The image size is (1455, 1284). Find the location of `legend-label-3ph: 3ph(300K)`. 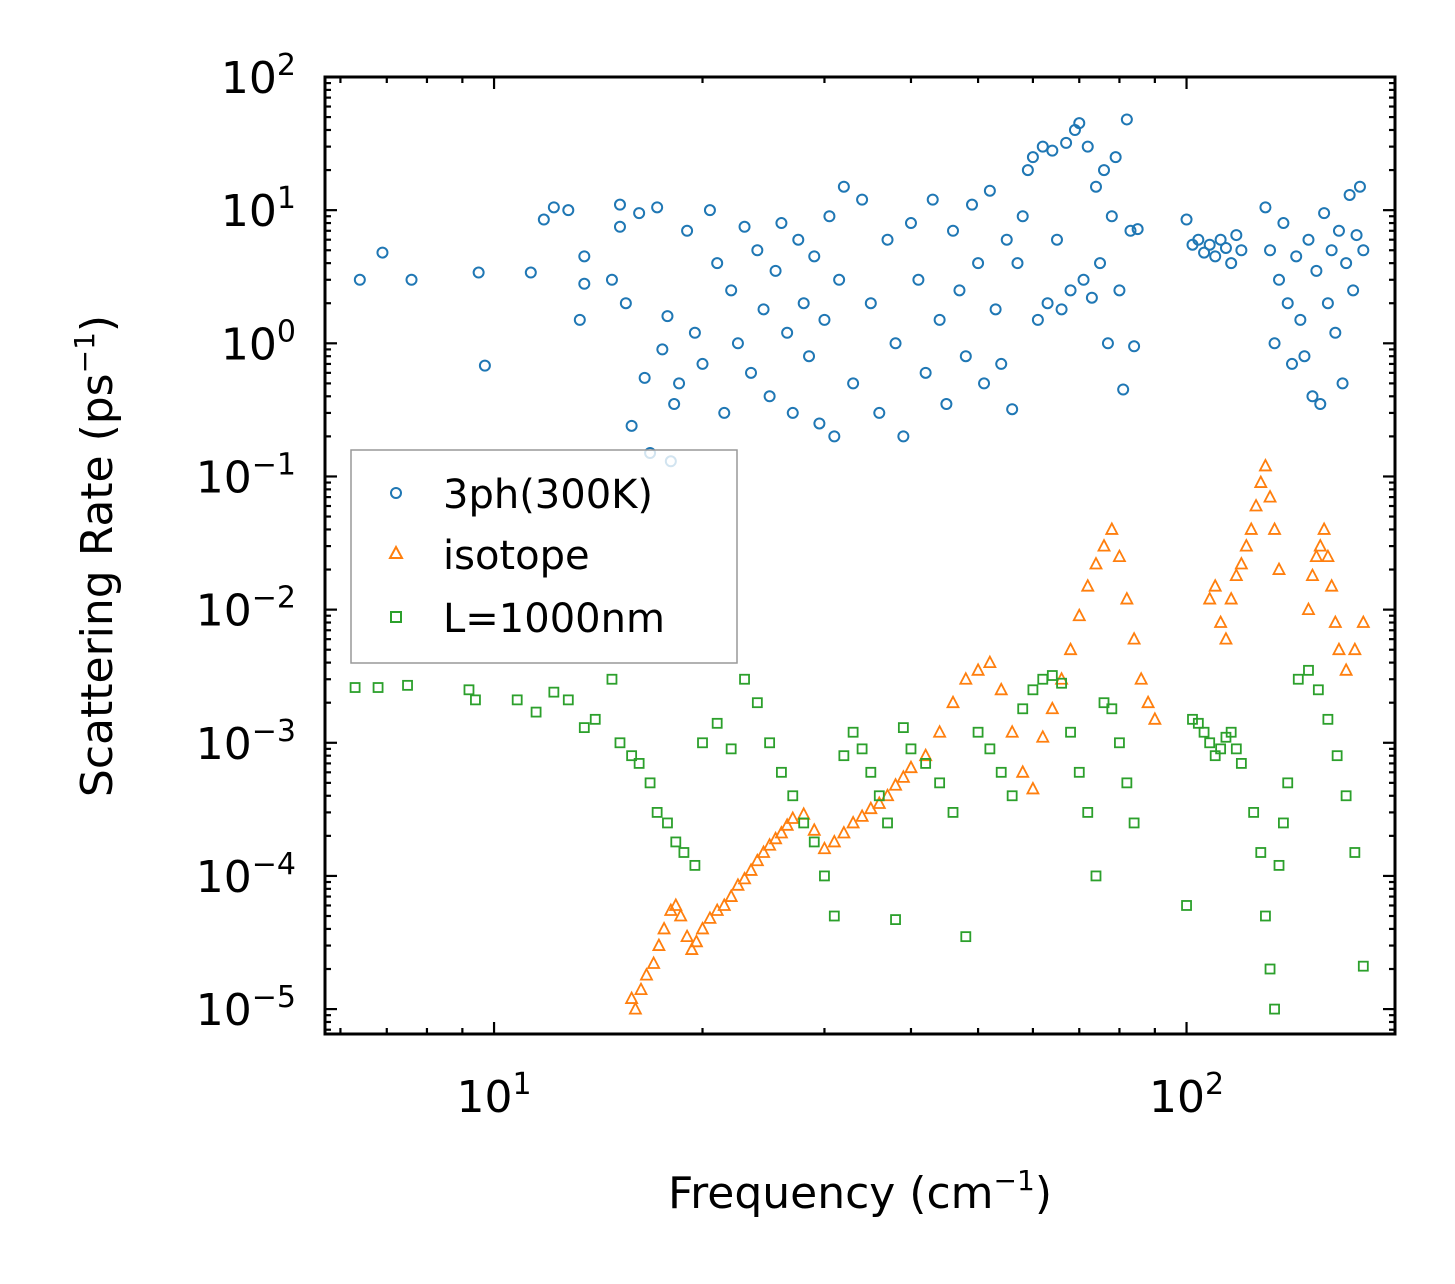

legend-label-3ph: 3ph(300K) is located at coordinates (548, 495).